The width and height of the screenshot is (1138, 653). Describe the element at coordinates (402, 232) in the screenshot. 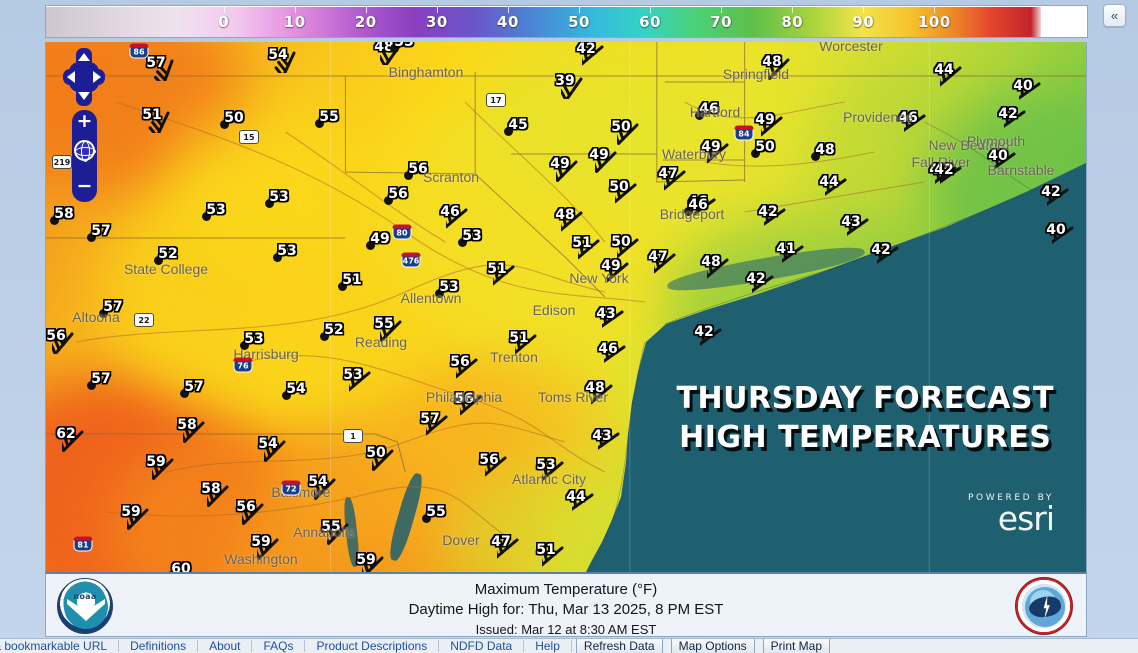

I see `highway-shield: 80` at that location.